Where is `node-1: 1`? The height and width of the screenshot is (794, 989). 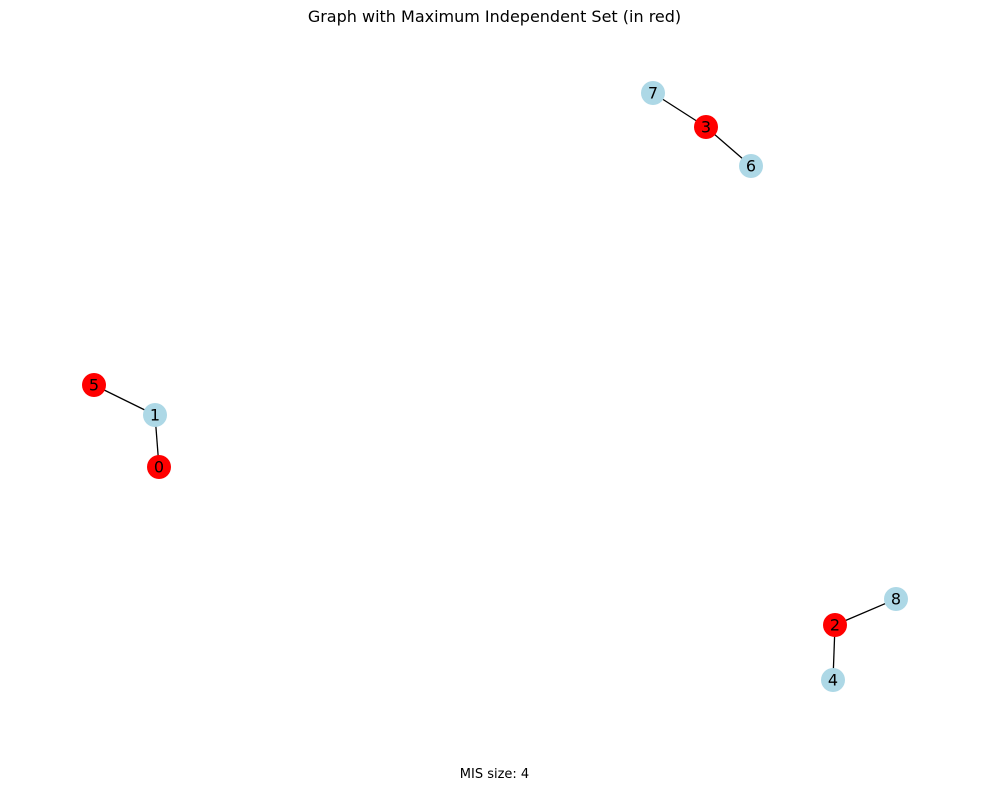
node-1: 1 is located at coordinates (155, 415).